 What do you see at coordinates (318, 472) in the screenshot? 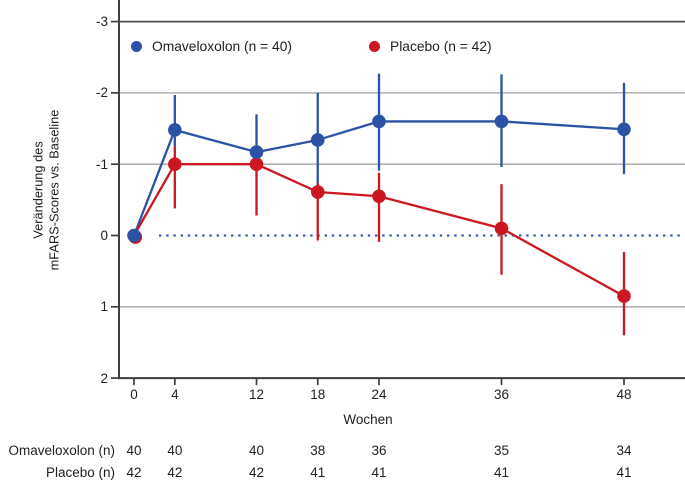
I see `table-cell-placebo-week-18: 41` at bounding box center [318, 472].